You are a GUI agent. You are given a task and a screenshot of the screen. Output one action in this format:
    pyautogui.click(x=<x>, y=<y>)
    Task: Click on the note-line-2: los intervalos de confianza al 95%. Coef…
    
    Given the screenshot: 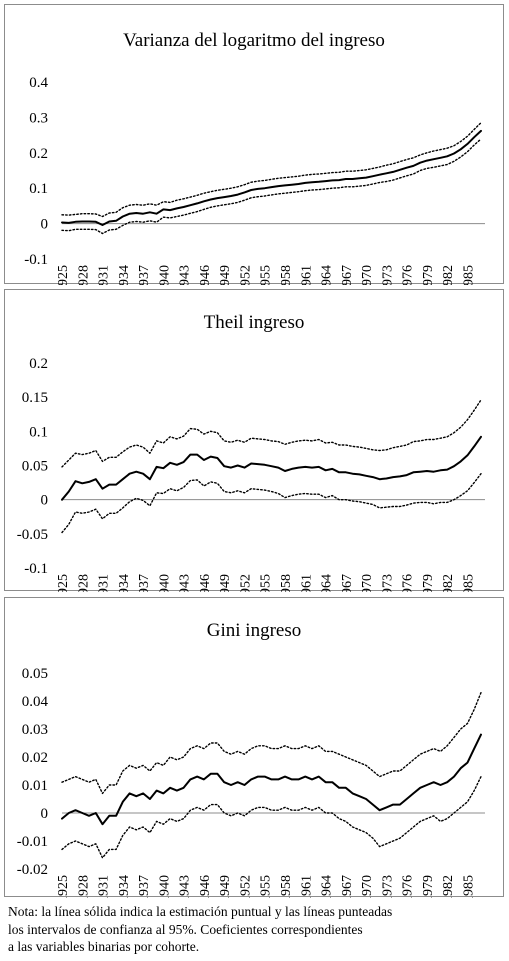 What is the action you would take?
    pyautogui.click(x=185, y=929)
    